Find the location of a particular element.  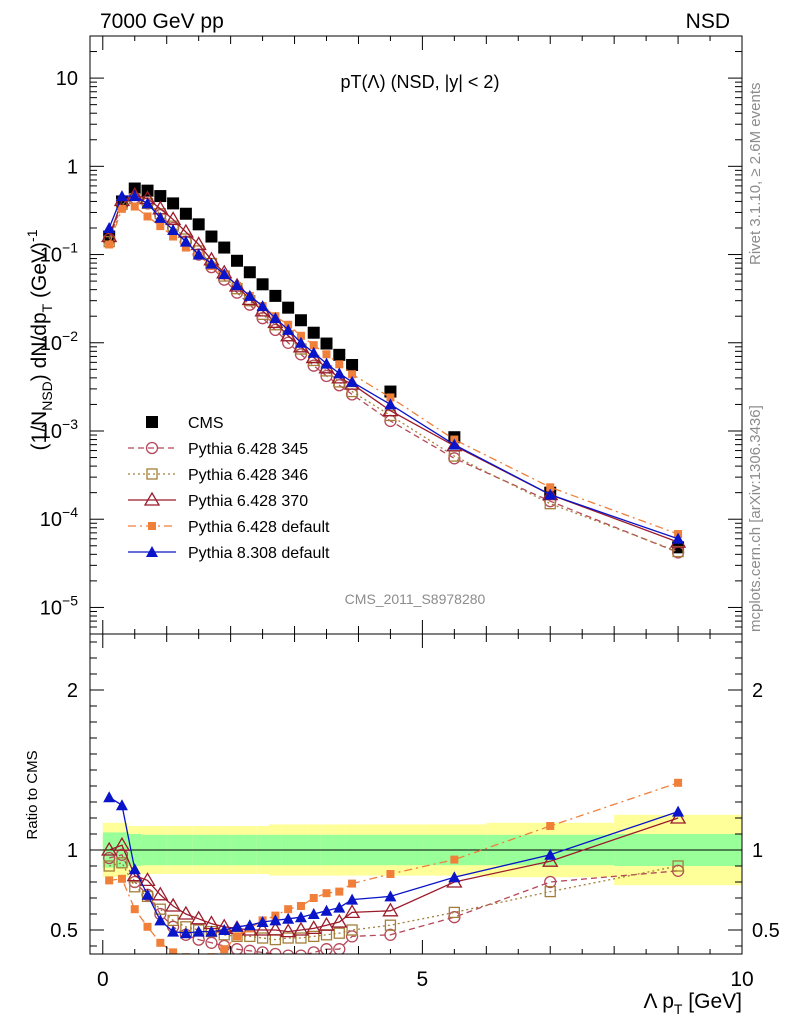

xlabel-sub: T is located at coordinates (678, 1009).